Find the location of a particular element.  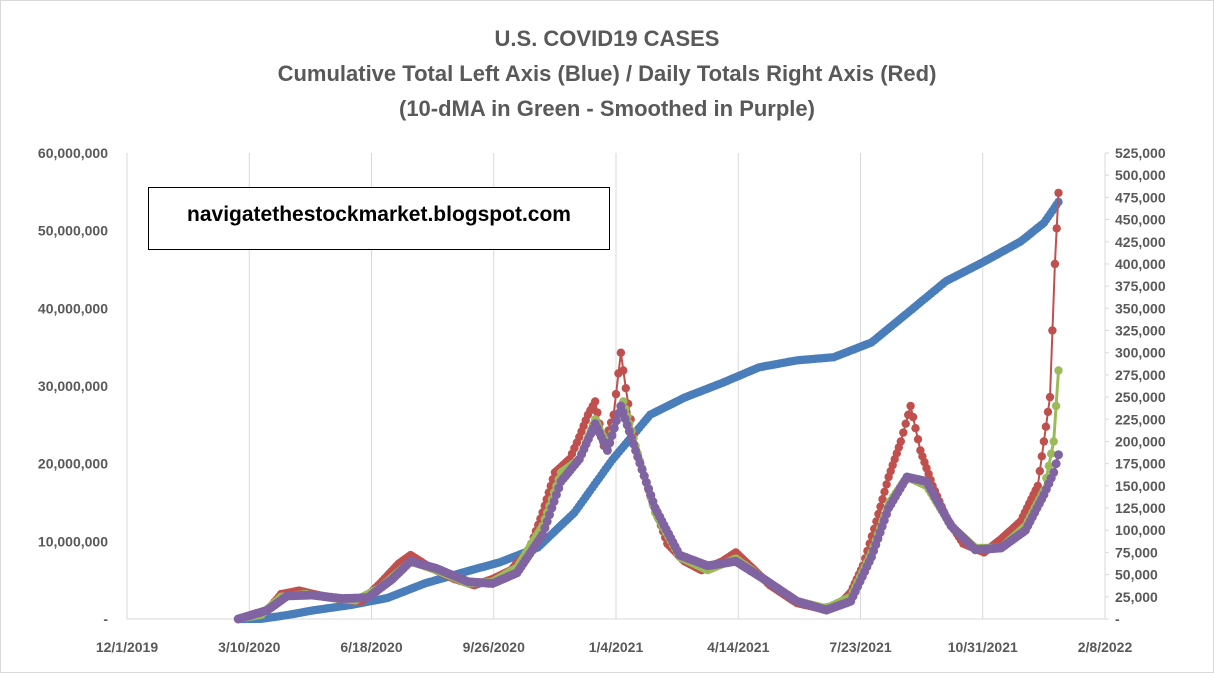

y-right-tick-label: 225,000 is located at coordinates (1140, 419).